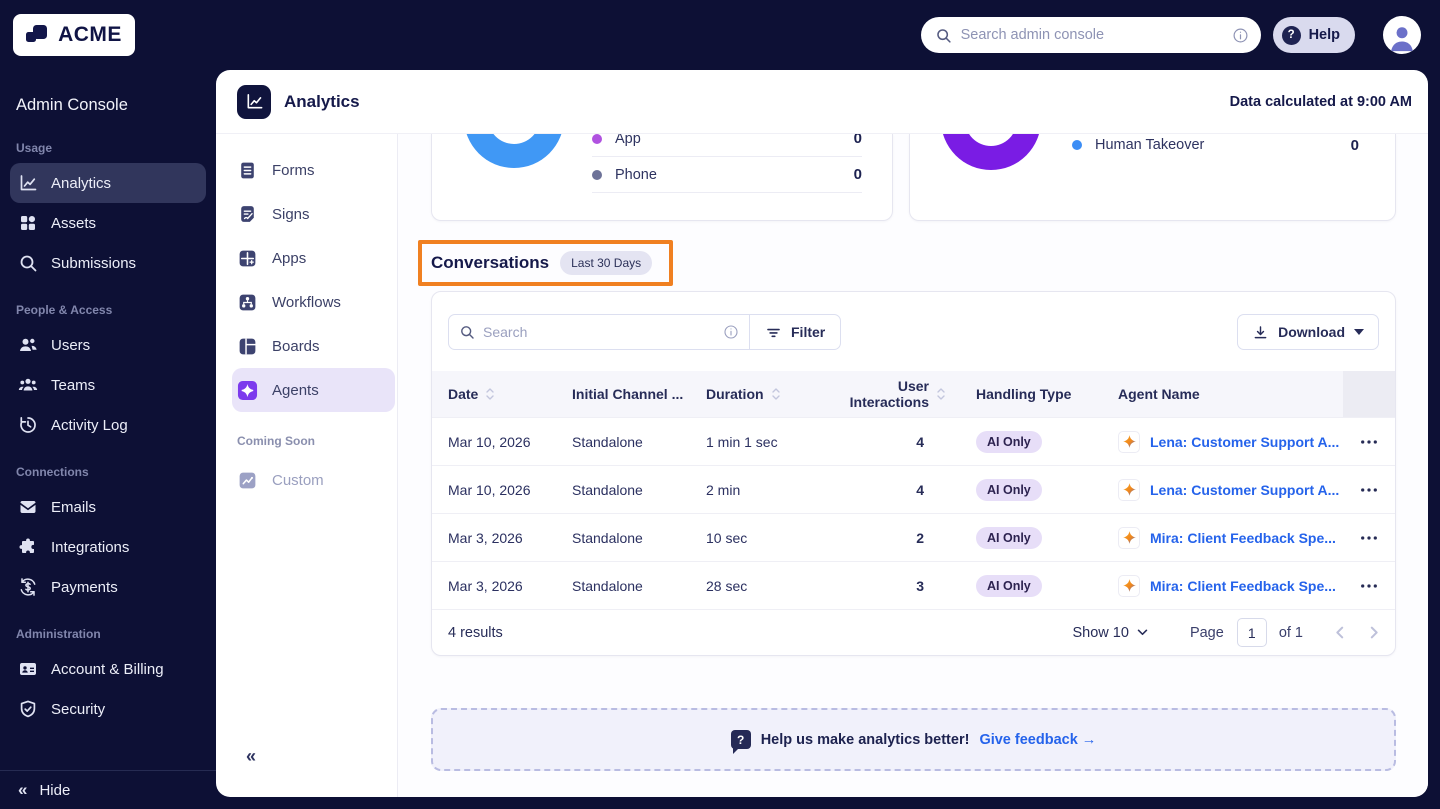 The width and height of the screenshot is (1440, 809). What do you see at coordinates (78, 709) in the screenshot?
I see `sidebar-item-label: Security` at bounding box center [78, 709].